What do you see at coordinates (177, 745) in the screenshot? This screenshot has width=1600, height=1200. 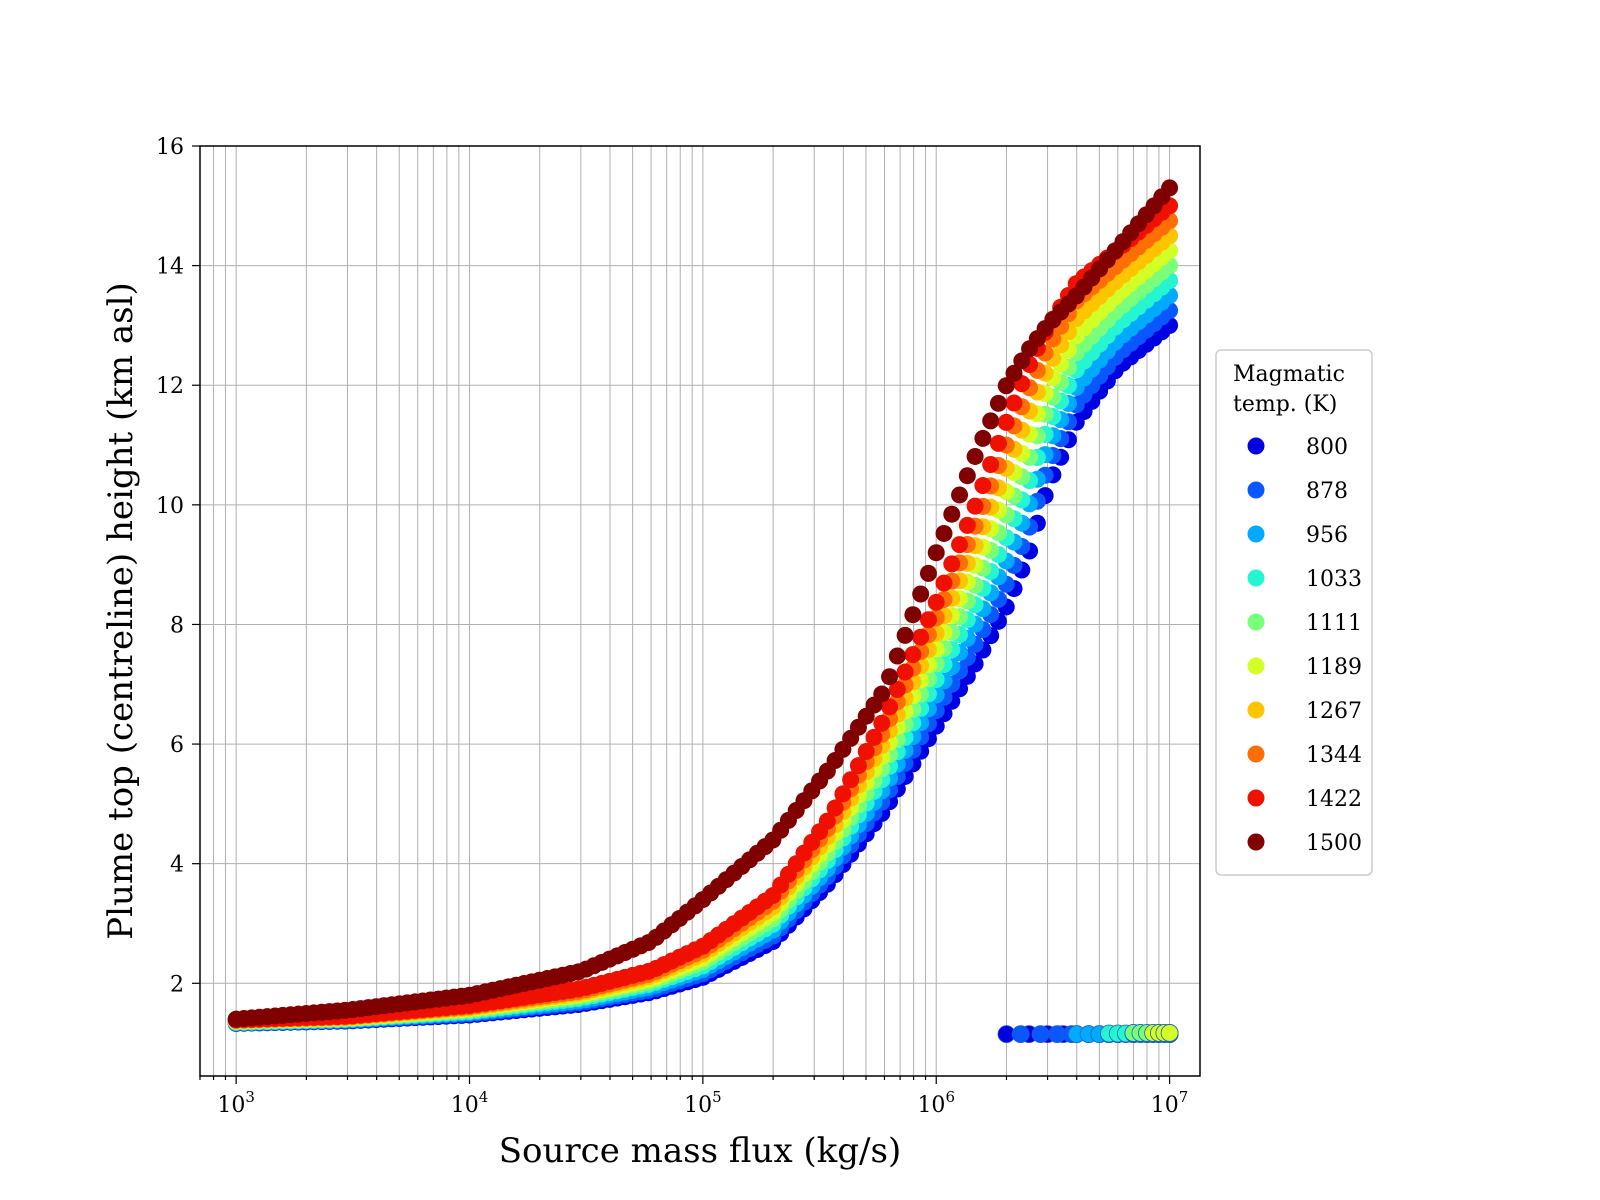 I see `y-tick-label: 6` at bounding box center [177, 745].